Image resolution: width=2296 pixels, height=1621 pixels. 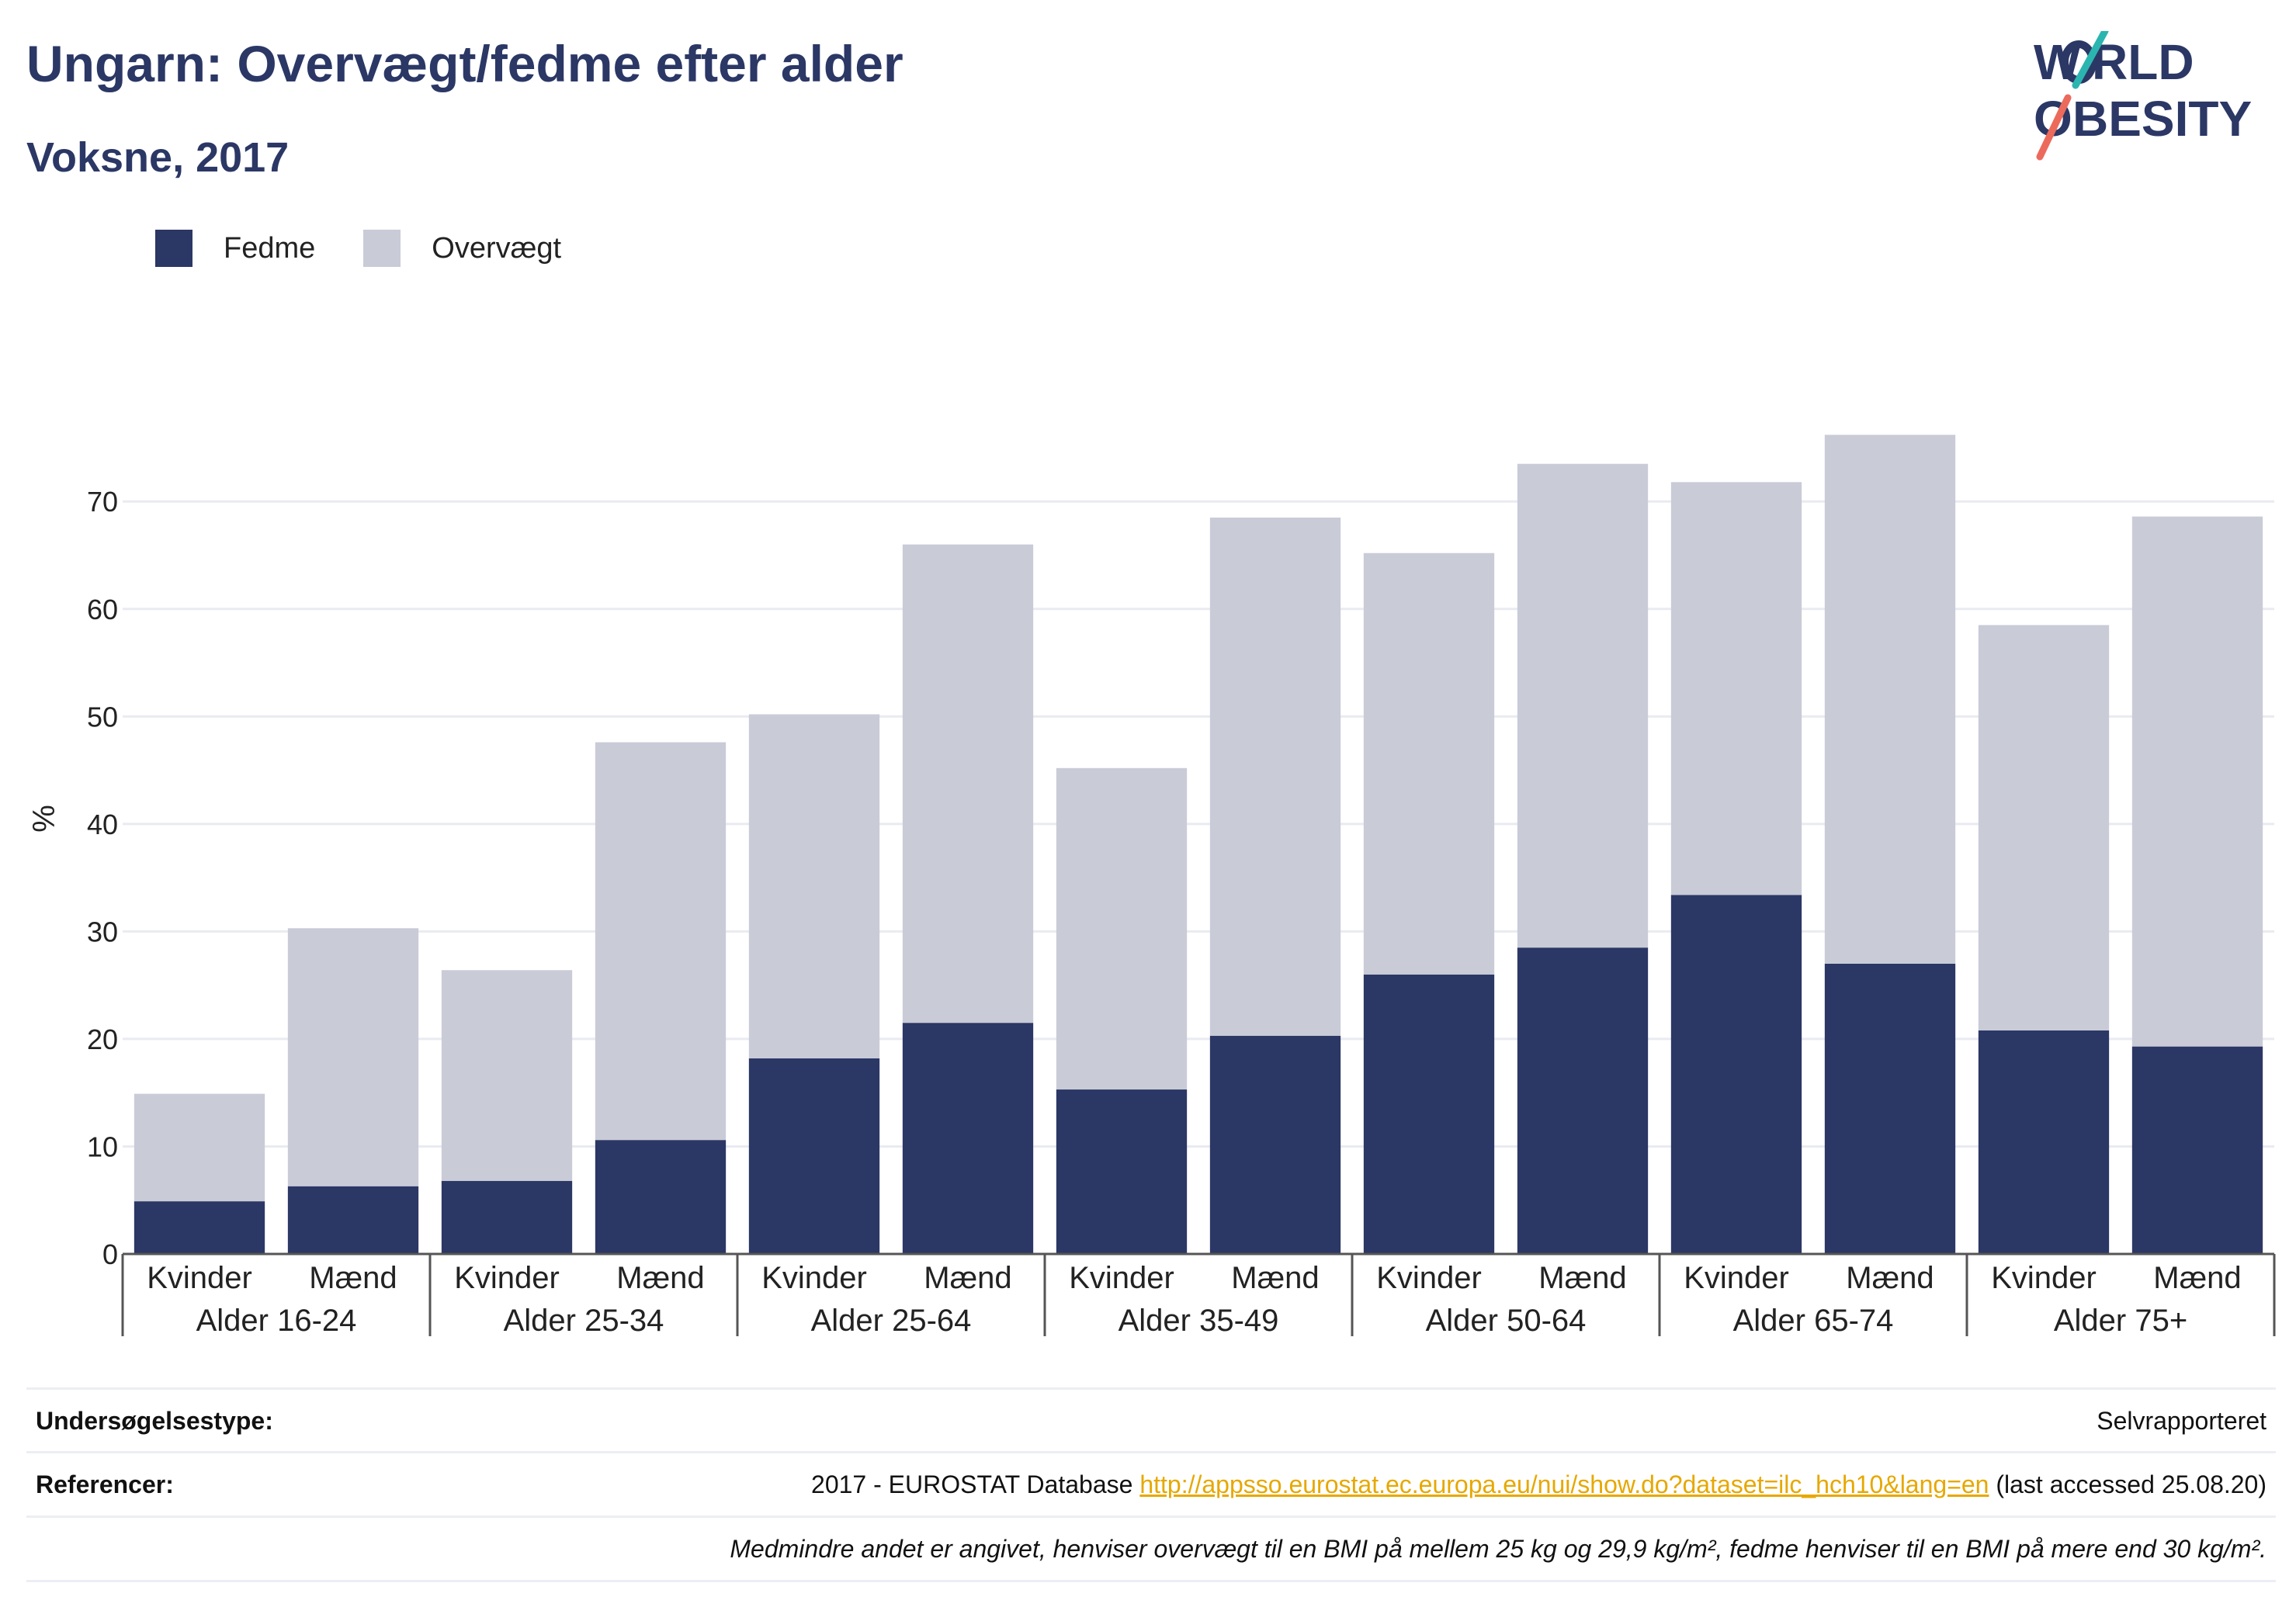 I want to click on y-tick-label: 40, so click(x=102, y=824).